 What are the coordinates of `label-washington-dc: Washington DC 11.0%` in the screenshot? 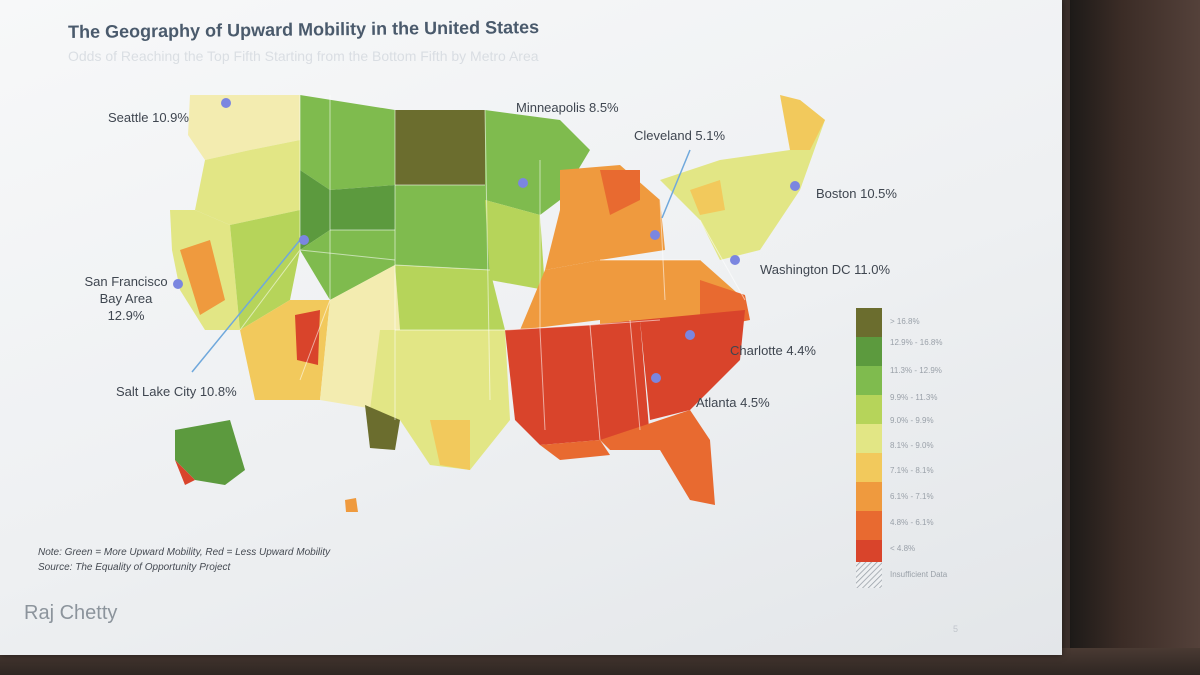 It's located at (825, 269).